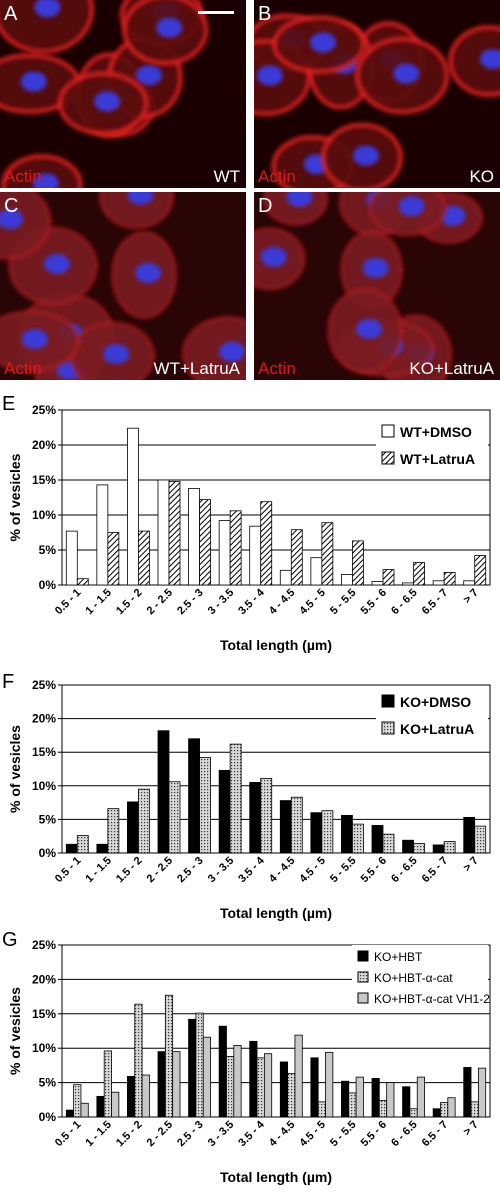 The image size is (500, 1194). Describe the element at coordinates (264, 14) in the screenshot. I see `panel-letter: B` at that location.